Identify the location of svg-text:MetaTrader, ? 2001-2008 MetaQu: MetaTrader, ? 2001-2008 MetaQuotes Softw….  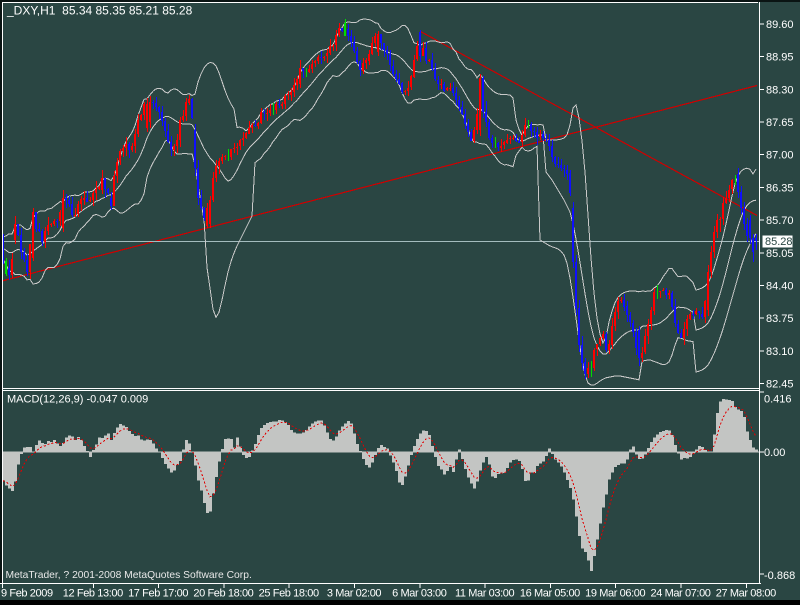
(129, 575).